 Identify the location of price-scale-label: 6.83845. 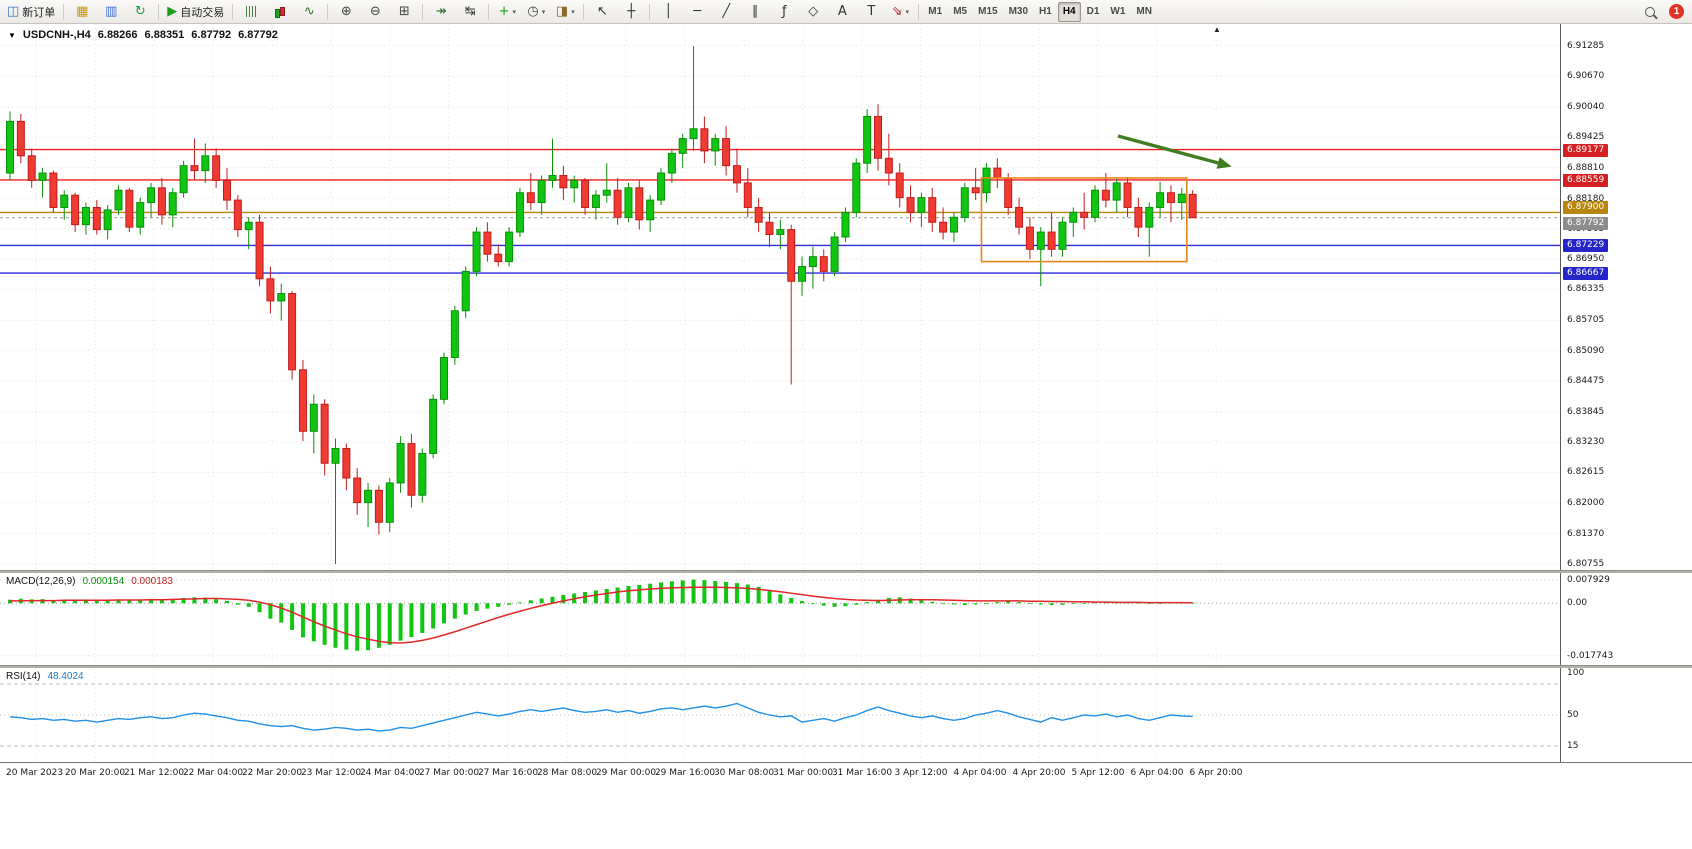
(1586, 411).